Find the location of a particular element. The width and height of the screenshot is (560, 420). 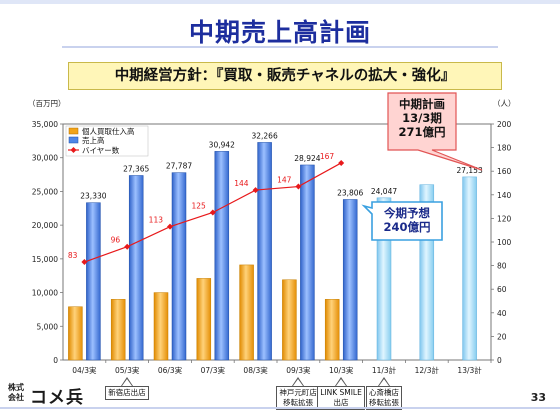

category-label: 09/3実 is located at coordinates (298, 370).